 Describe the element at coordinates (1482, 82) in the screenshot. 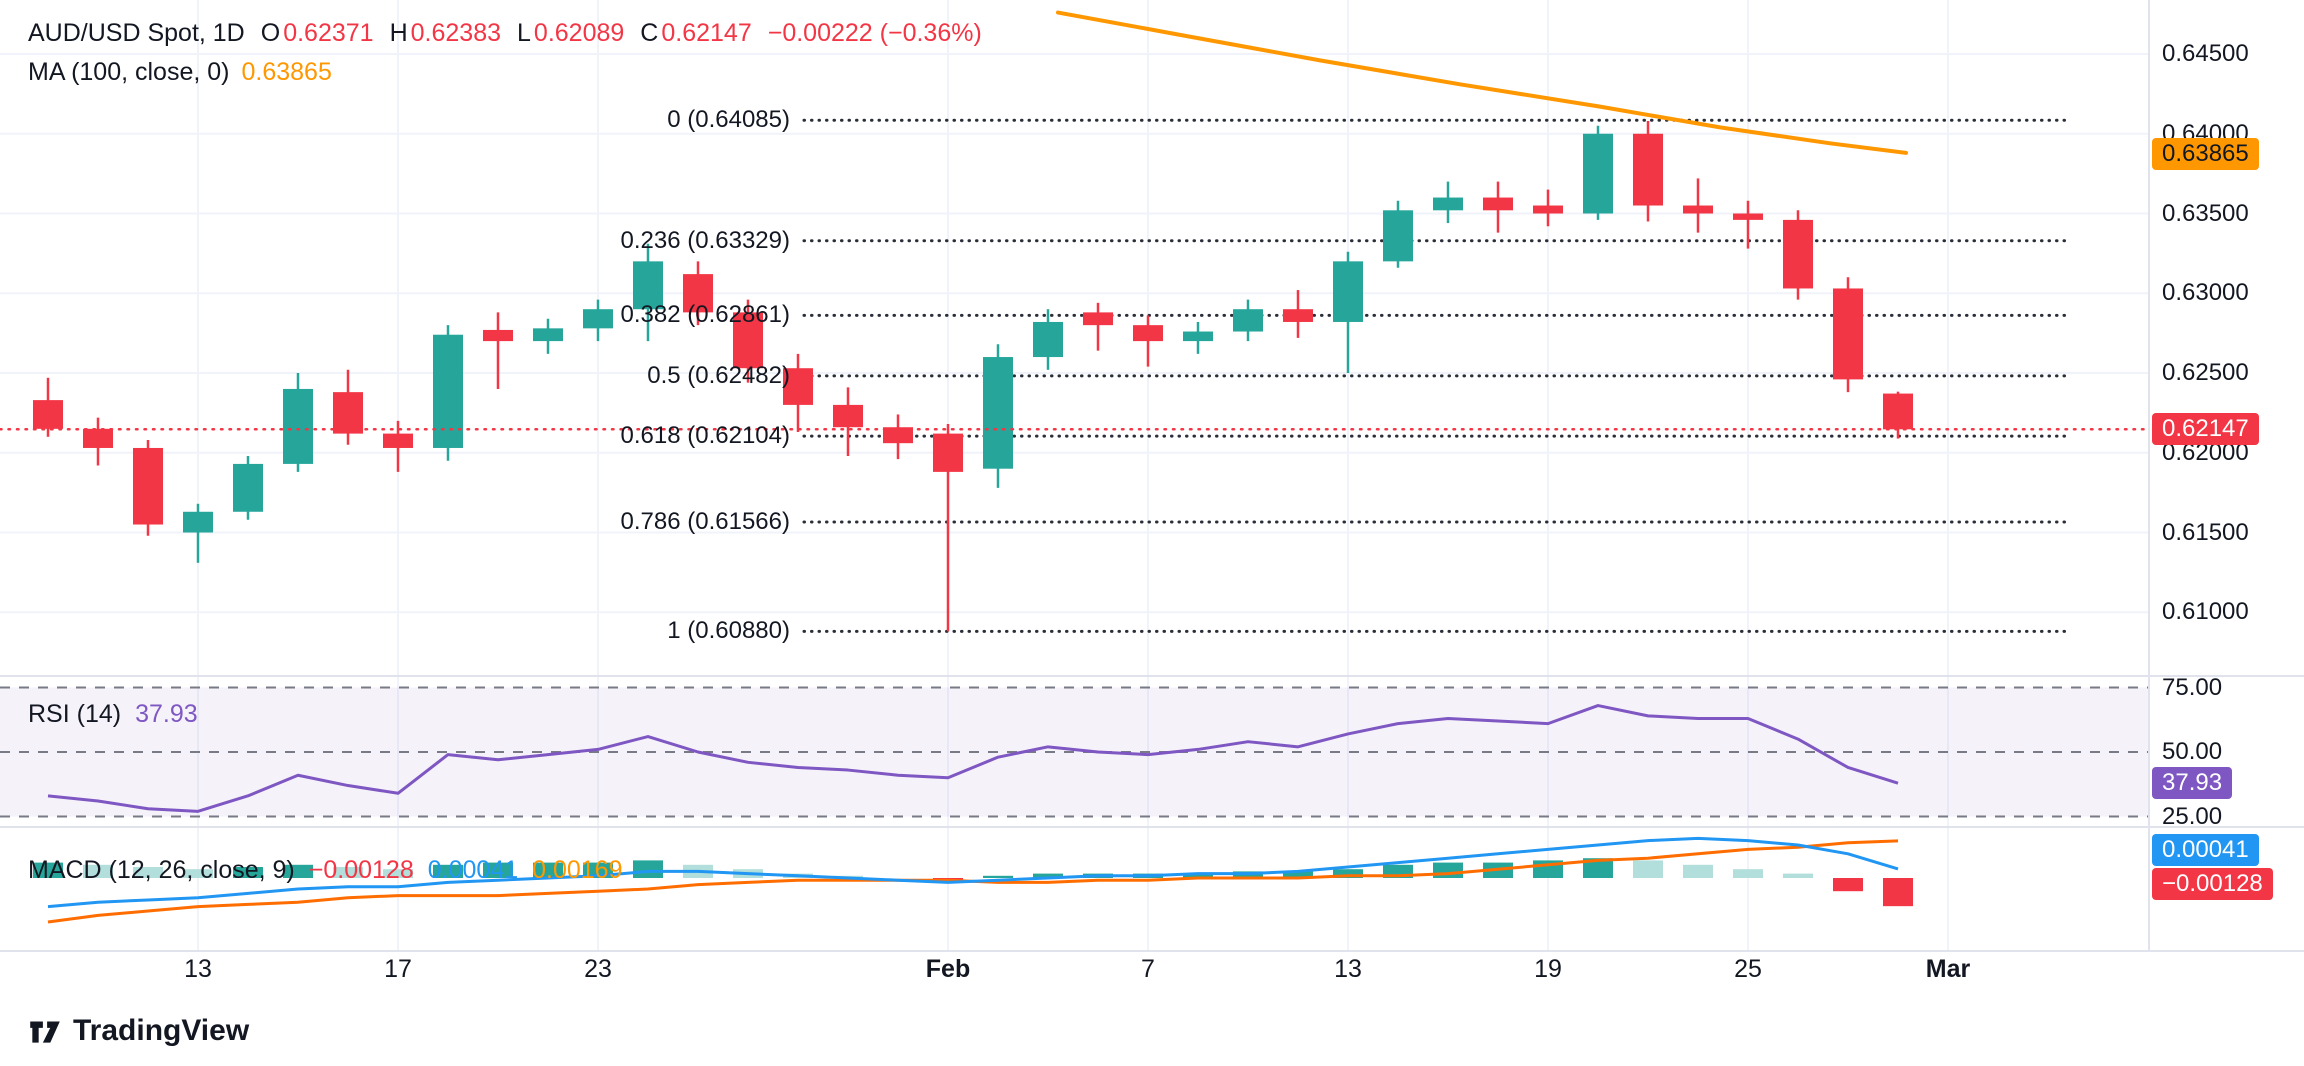

I see `ma-100-line` at that location.